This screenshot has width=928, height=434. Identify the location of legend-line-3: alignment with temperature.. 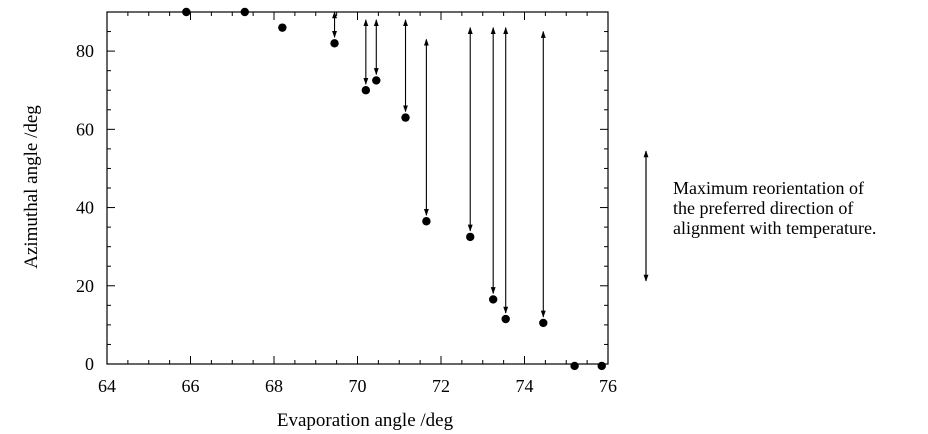
(774, 228).